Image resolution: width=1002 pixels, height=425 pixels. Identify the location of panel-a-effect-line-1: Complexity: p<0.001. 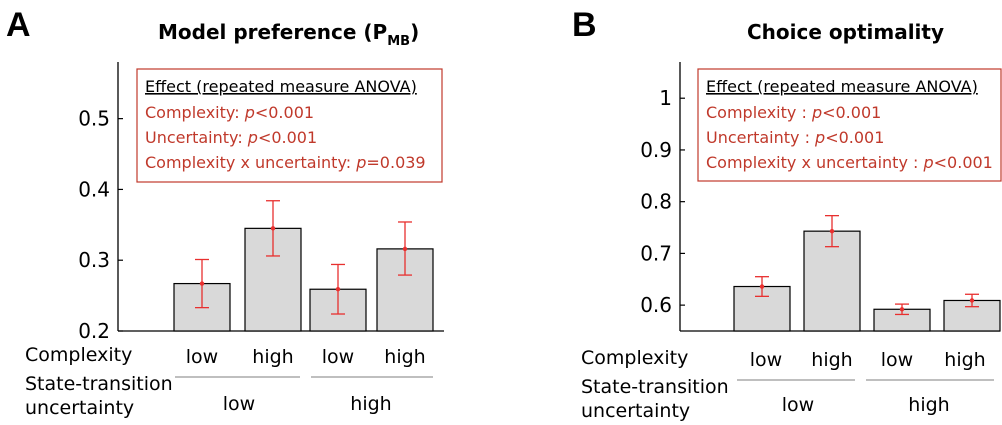
(229, 112).